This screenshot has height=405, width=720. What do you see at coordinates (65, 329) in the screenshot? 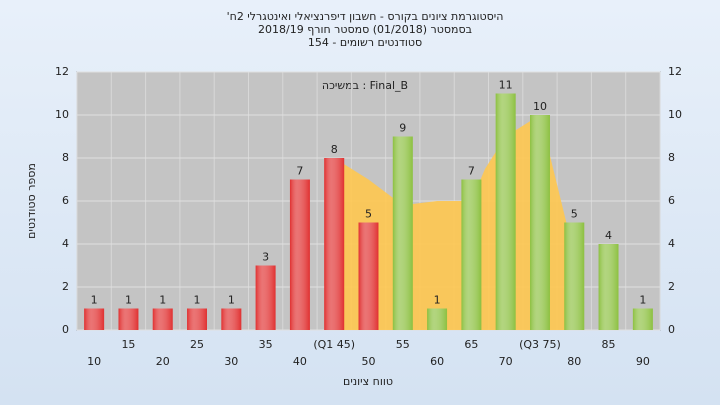
I see `y-tick-label: 0` at bounding box center [65, 329].